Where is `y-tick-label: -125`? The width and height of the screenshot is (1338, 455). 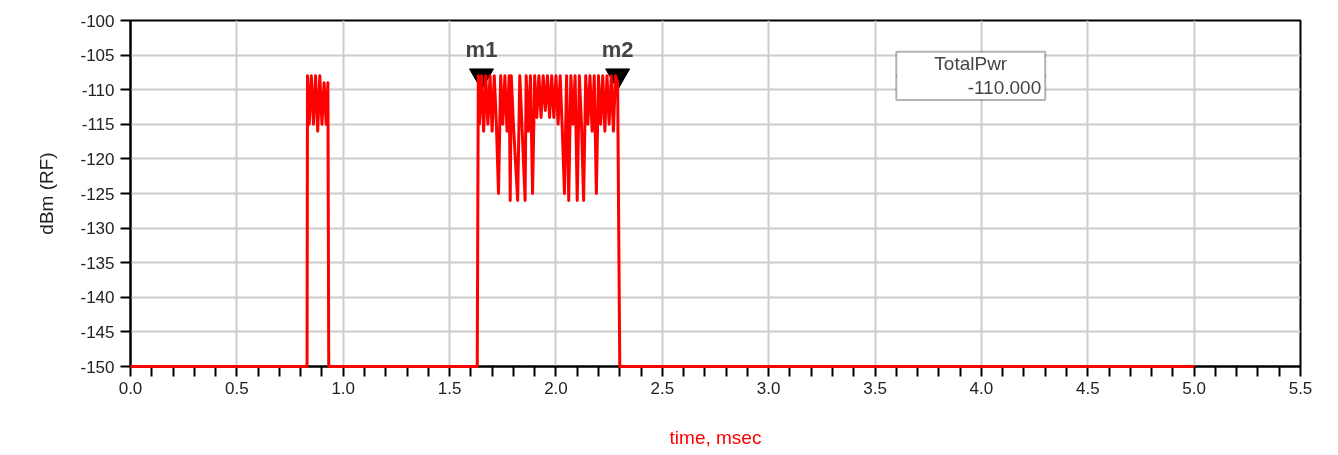
y-tick-label: -125 is located at coordinates (97, 194).